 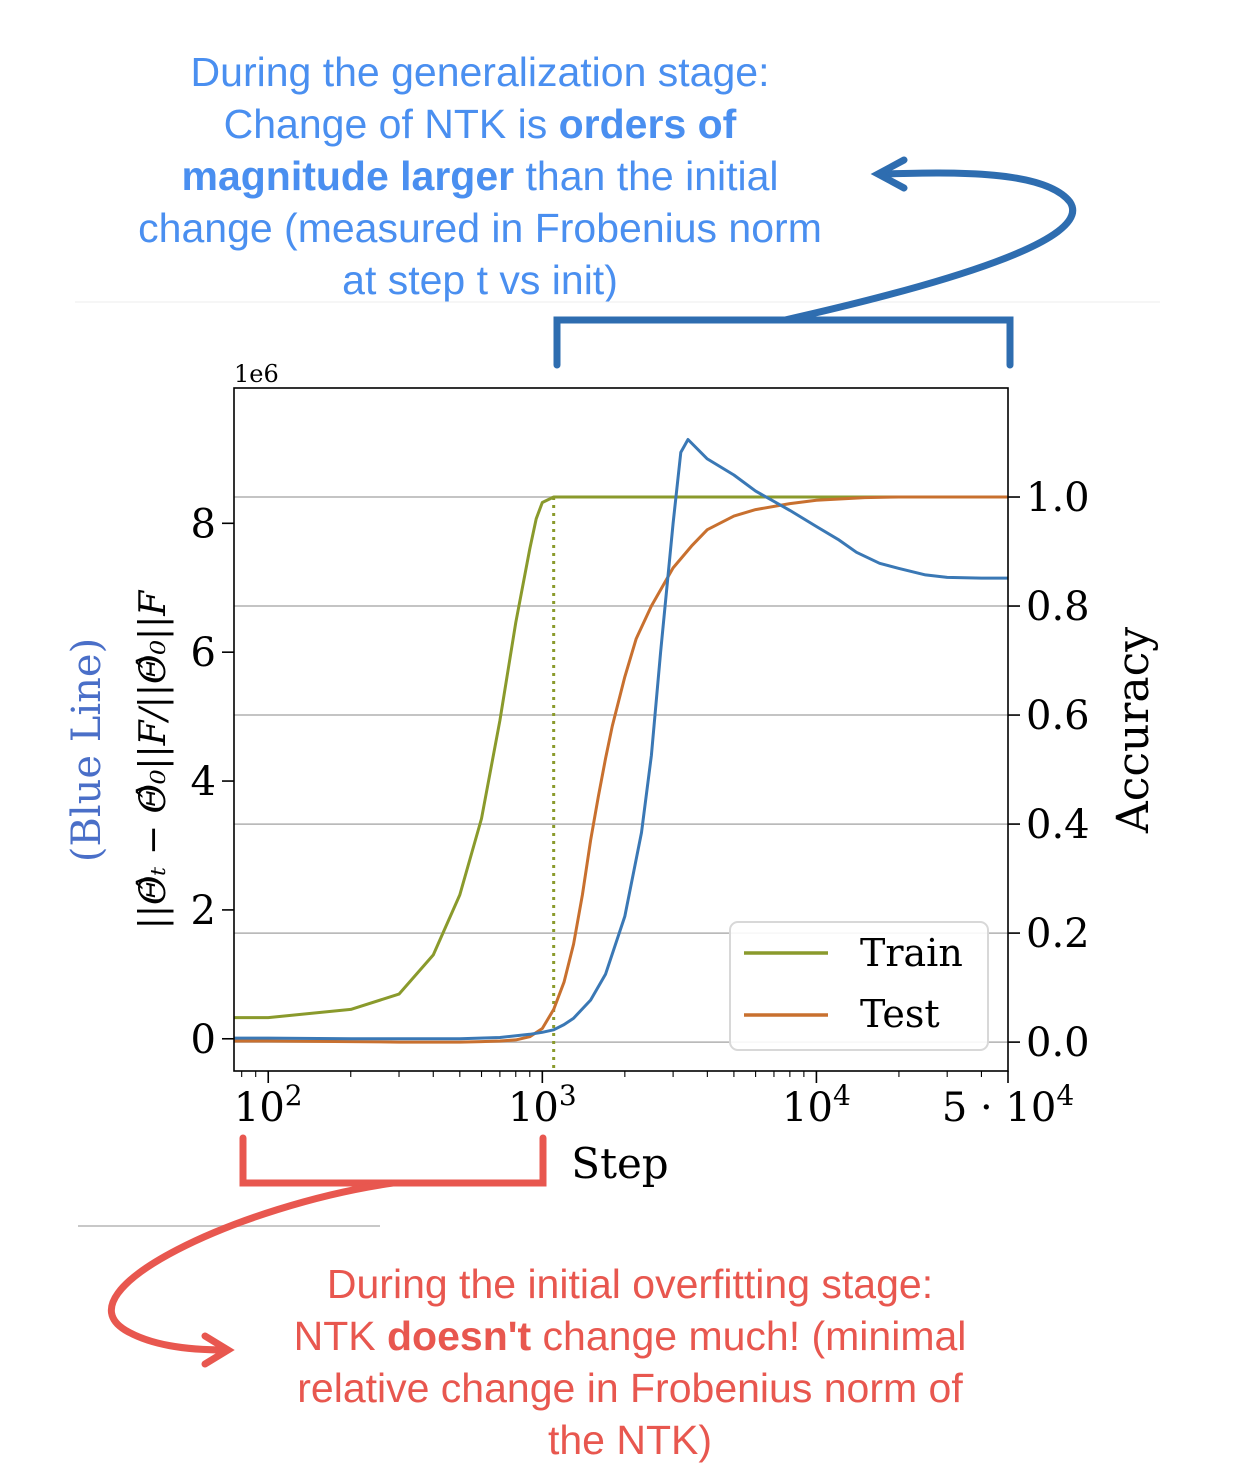 I want to click on x-tick-label: 10⁴, so click(x=816, y=1105).